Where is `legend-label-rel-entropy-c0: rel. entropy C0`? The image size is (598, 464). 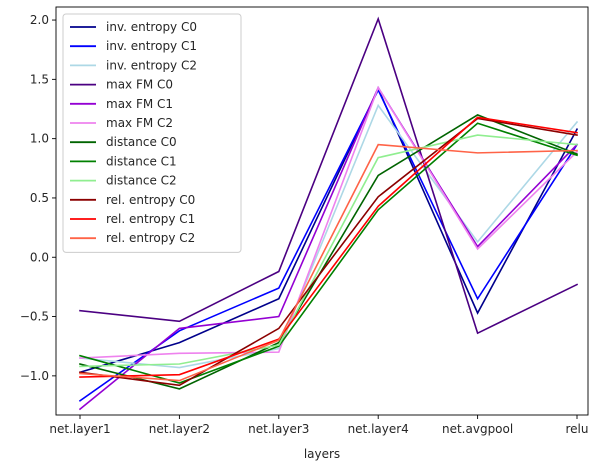
legend-label-rel-entropy-c0: rel. entropy C0 is located at coordinates (150, 200).